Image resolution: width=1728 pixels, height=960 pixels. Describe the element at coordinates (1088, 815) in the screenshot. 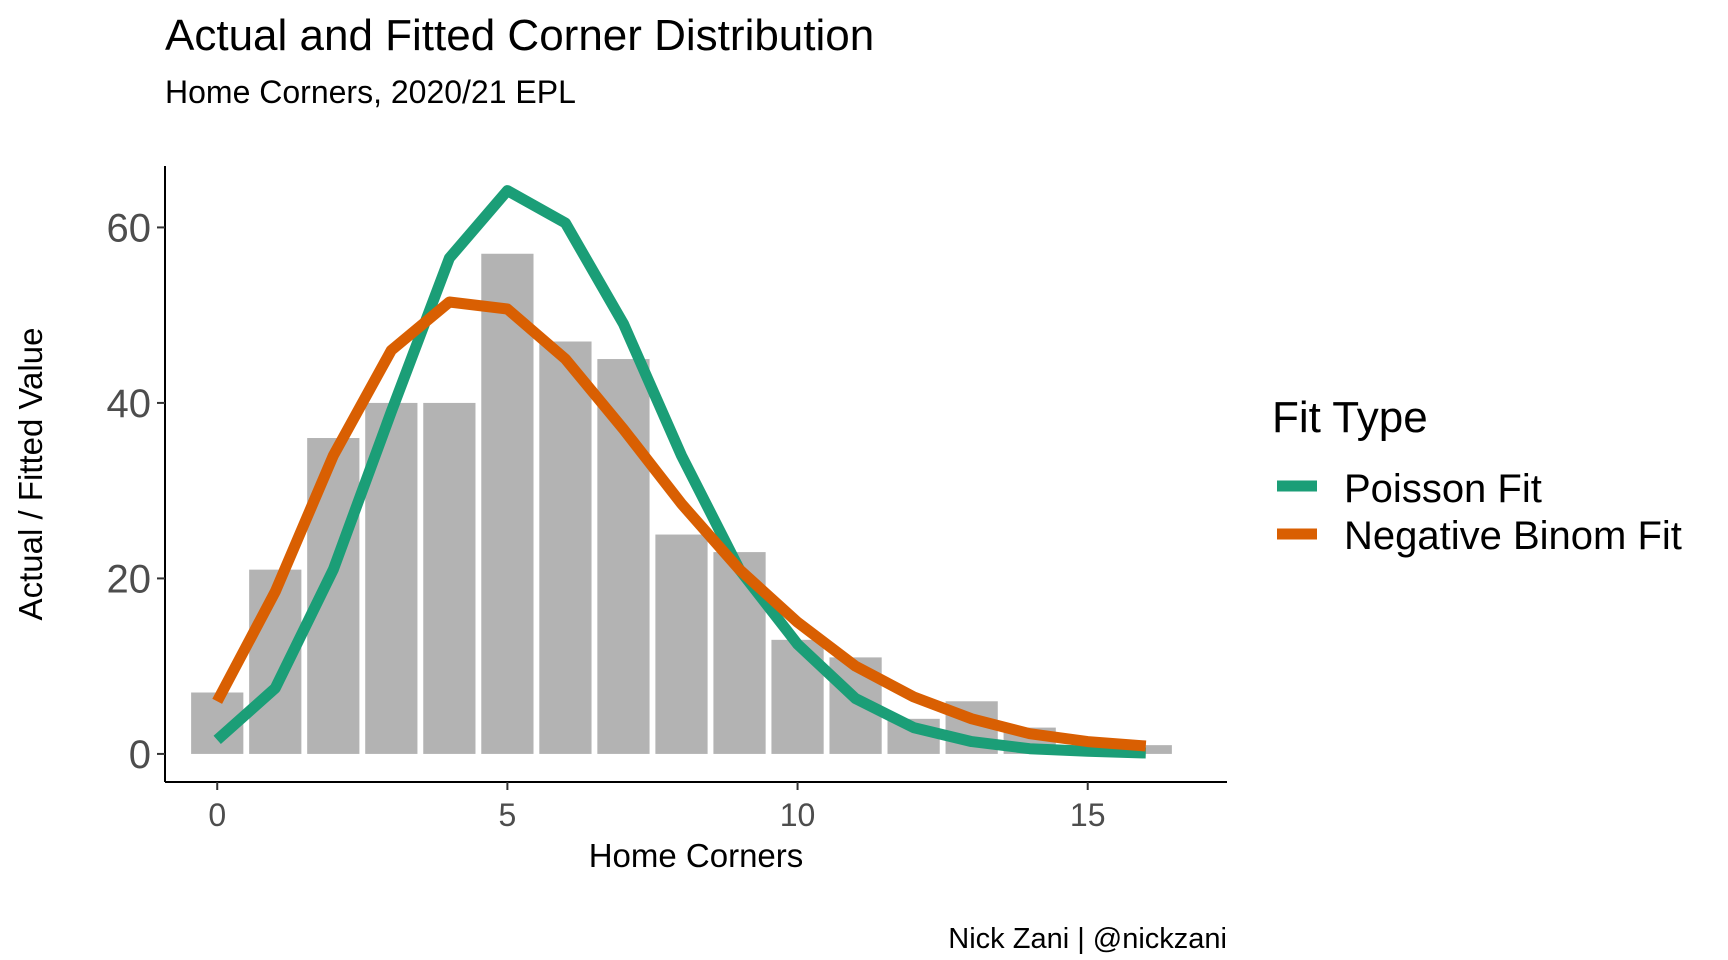

I see `x-tick-label-15: 15` at that location.